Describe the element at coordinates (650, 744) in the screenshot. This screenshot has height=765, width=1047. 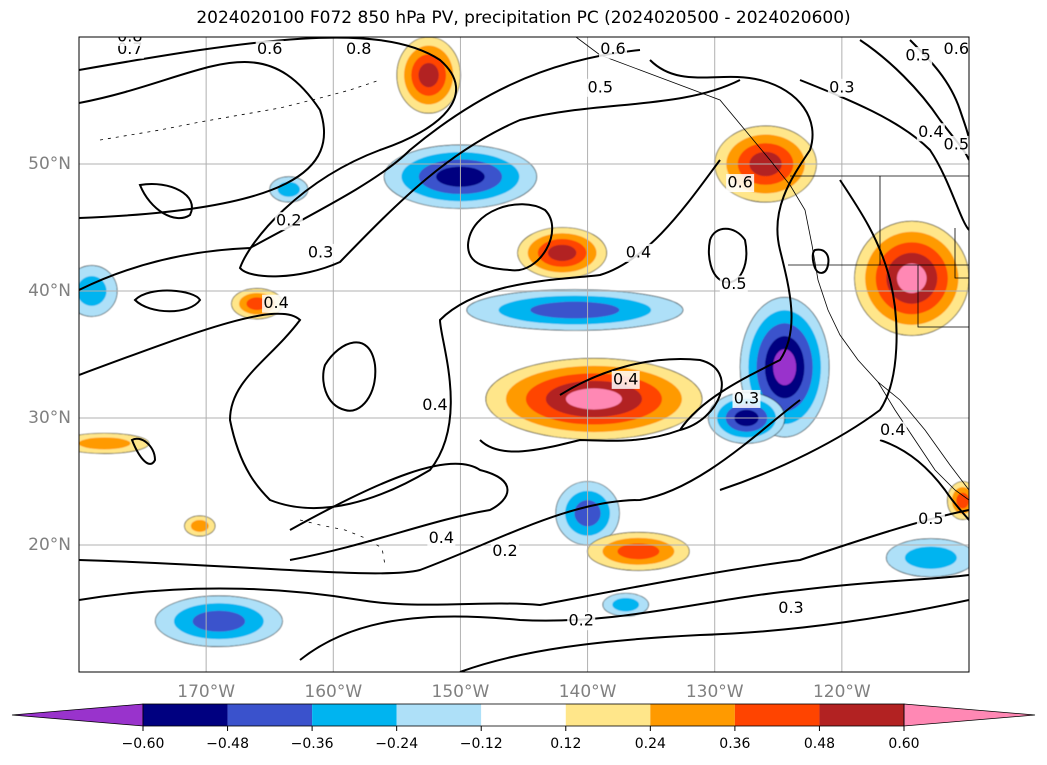
I see `colorbar-tick-label: 0.24` at that location.